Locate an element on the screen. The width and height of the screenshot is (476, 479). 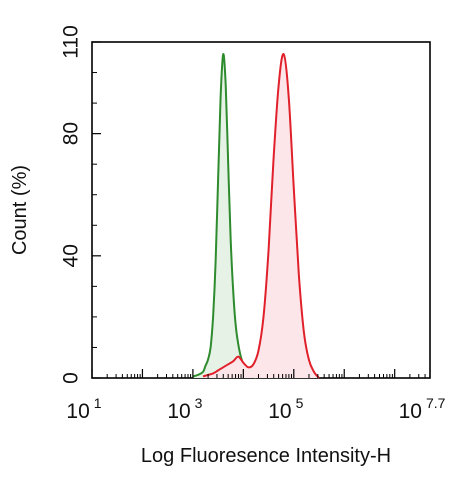
y-tick-labels: 0 40 80 110 is located at coordinates (71, 204).